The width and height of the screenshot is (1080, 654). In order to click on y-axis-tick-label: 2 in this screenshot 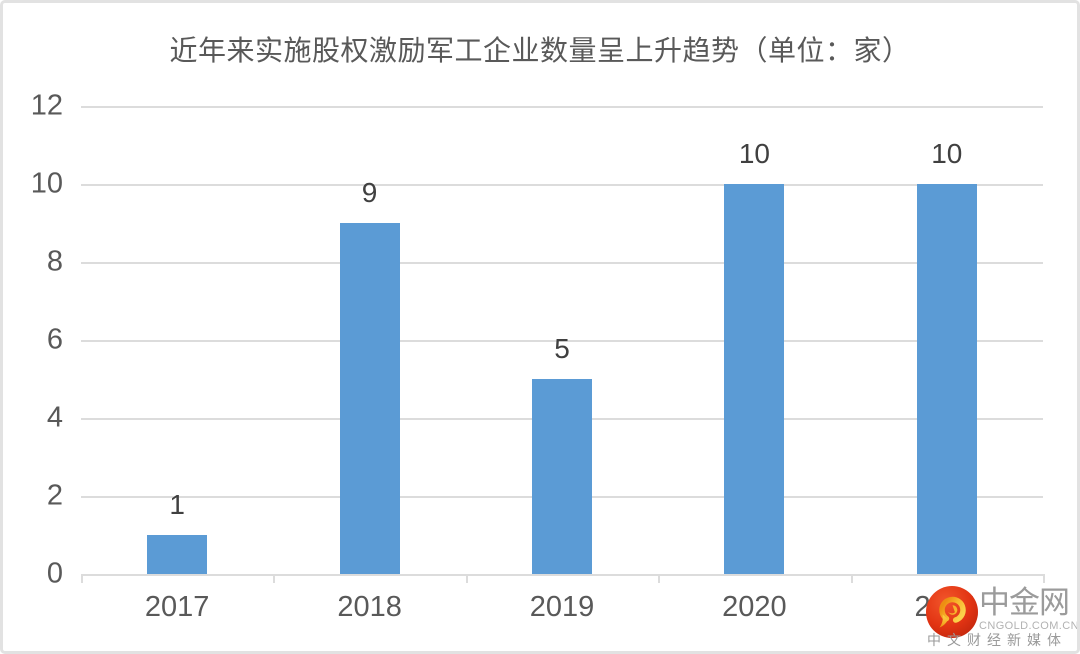, I will do `click(54, 495)`.